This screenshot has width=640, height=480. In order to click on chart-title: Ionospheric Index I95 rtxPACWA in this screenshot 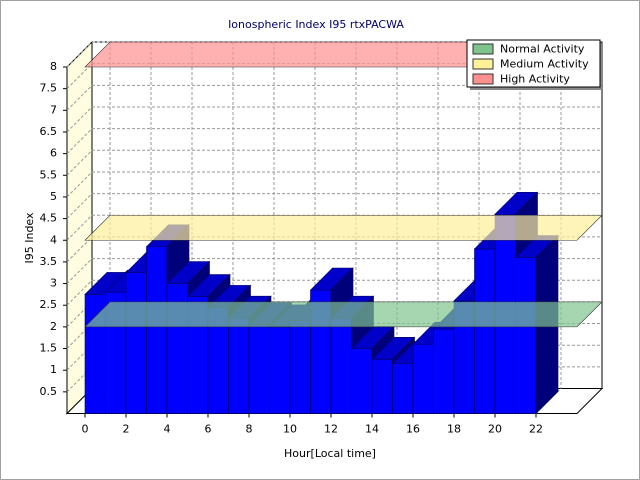, I will do `click(316, 24)`.